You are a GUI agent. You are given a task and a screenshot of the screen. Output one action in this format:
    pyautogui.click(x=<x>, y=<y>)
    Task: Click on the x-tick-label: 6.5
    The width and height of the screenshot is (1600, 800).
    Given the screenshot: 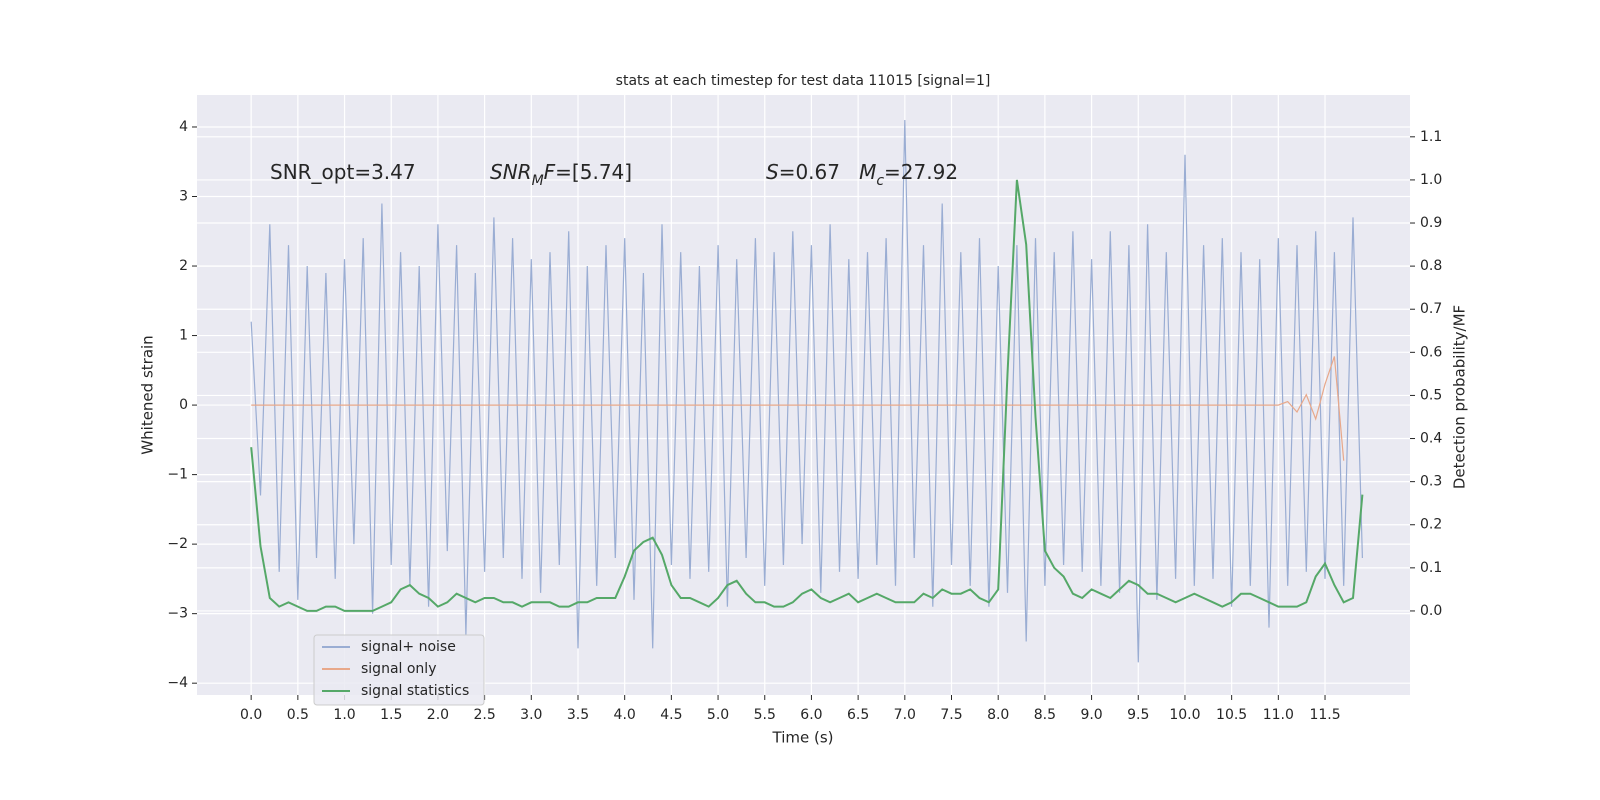 What is the action you would take?
    pyautogui.click(x=858, y=715)
    